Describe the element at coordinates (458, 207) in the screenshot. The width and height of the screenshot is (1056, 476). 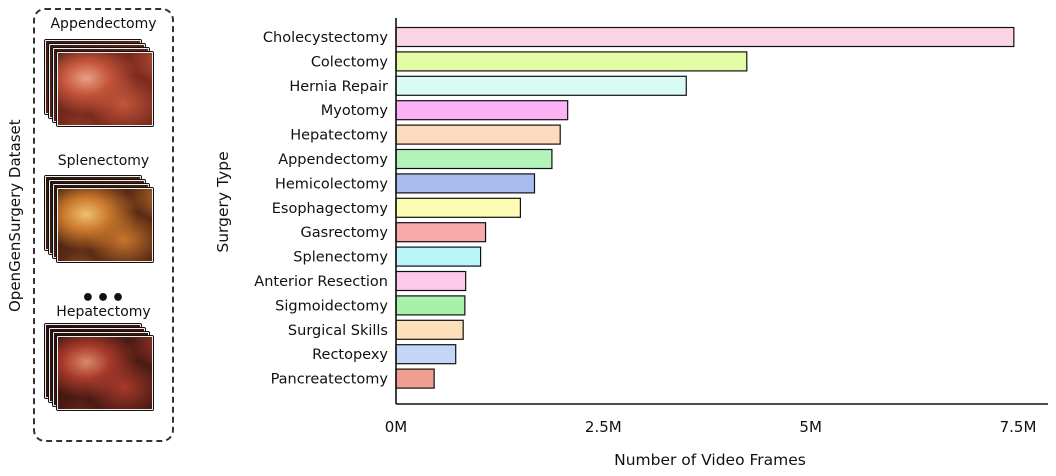
I see `bar-esophagectomy` at that location.